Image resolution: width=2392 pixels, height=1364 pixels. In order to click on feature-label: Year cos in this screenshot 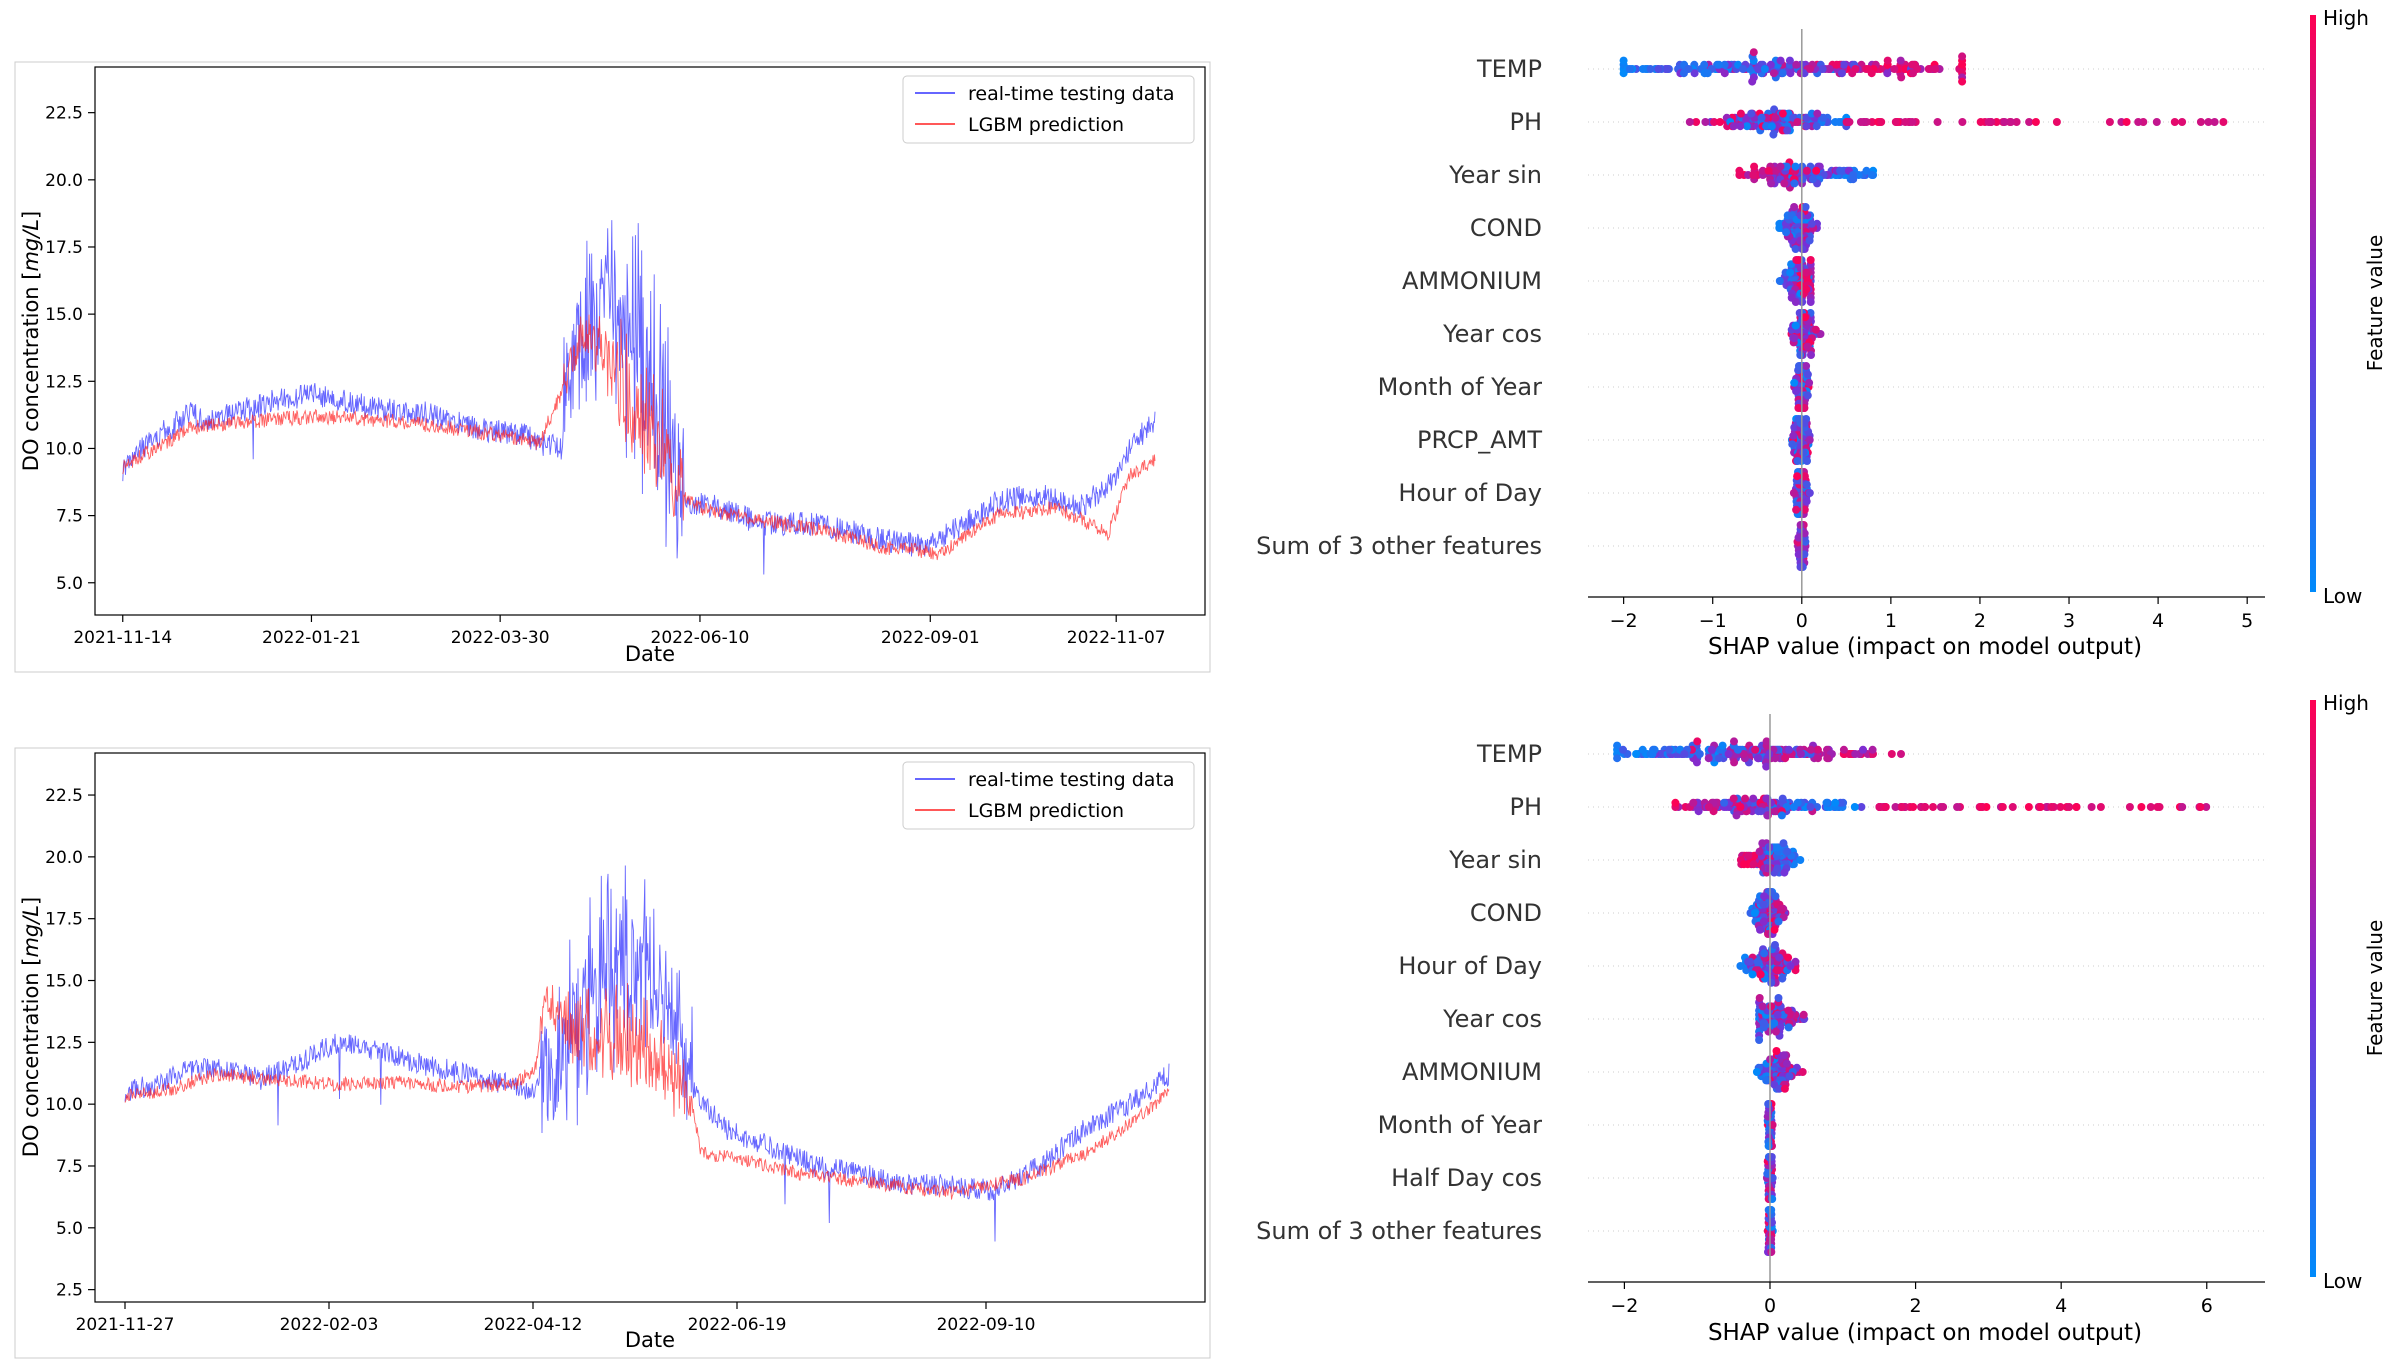, I will do `click(1492, 1019)`.